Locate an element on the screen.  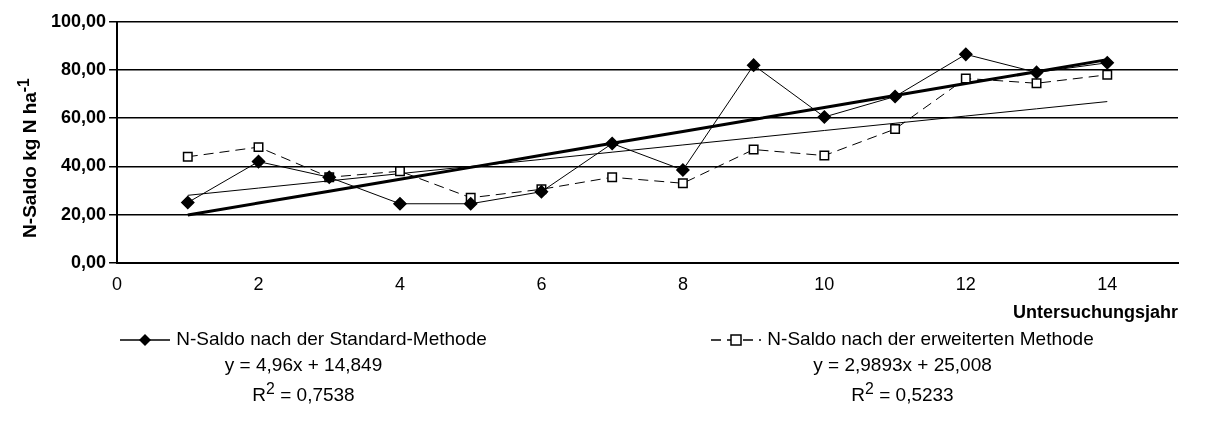
text: y = 4,96x + 14,849 is located at coordinates (303, 365).